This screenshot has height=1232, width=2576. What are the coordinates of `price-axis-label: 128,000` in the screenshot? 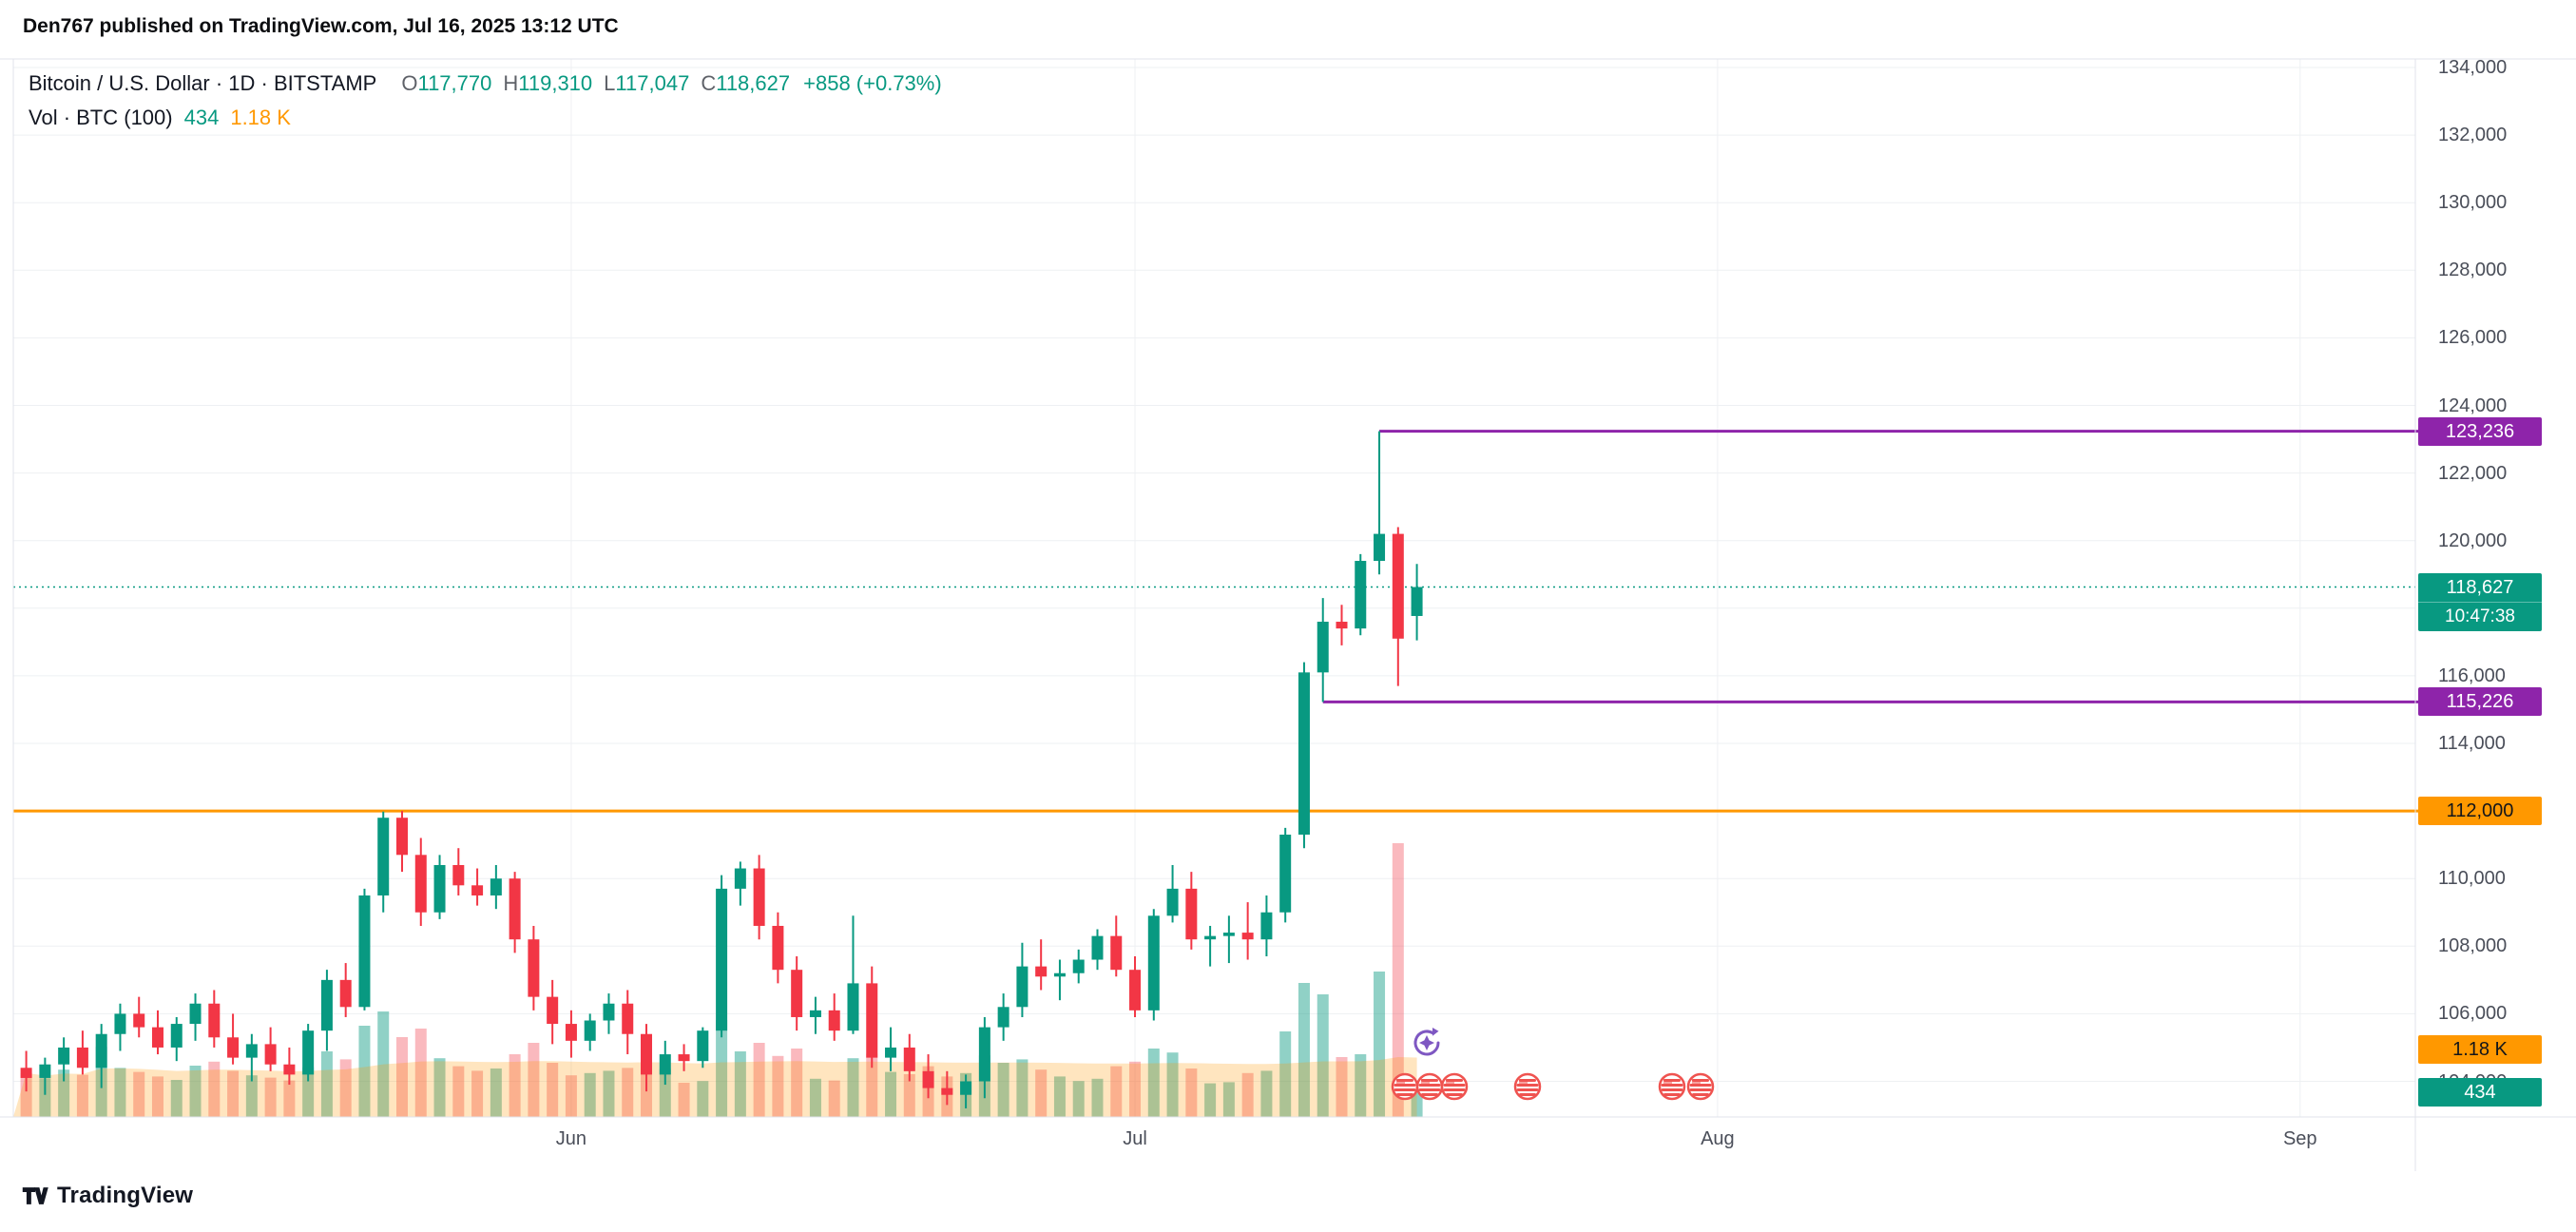 It's located at (2473, 270).